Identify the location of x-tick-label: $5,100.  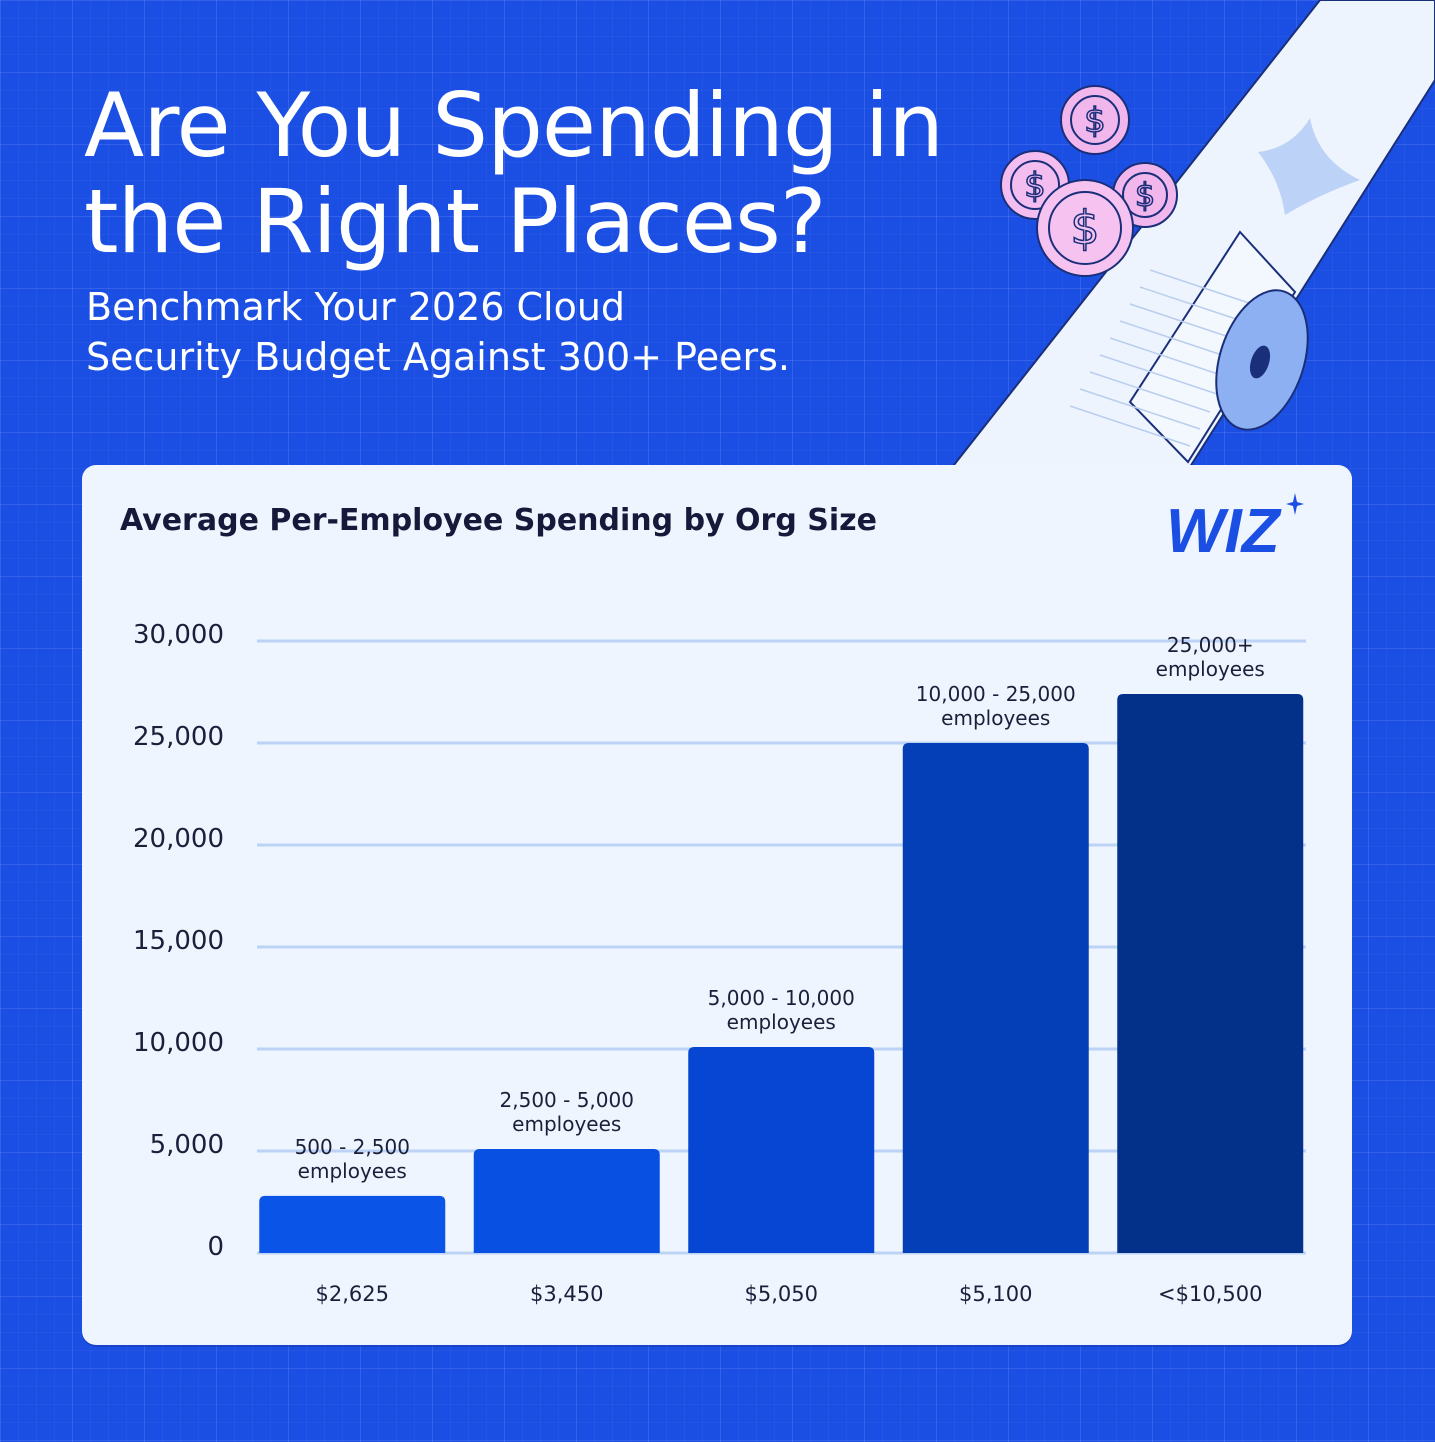
(995, 1294).